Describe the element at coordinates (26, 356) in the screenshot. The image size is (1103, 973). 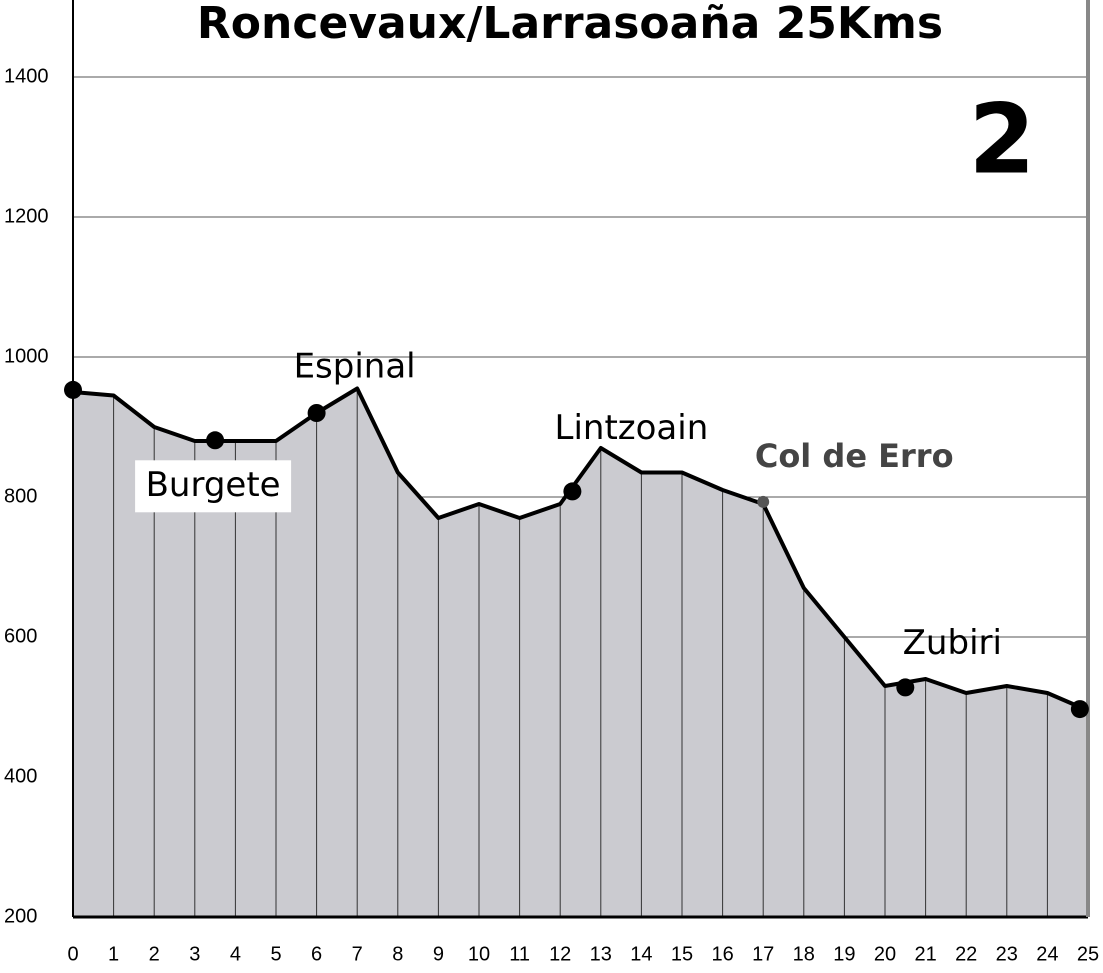
I see `y-tick-label: 1000` at that location.